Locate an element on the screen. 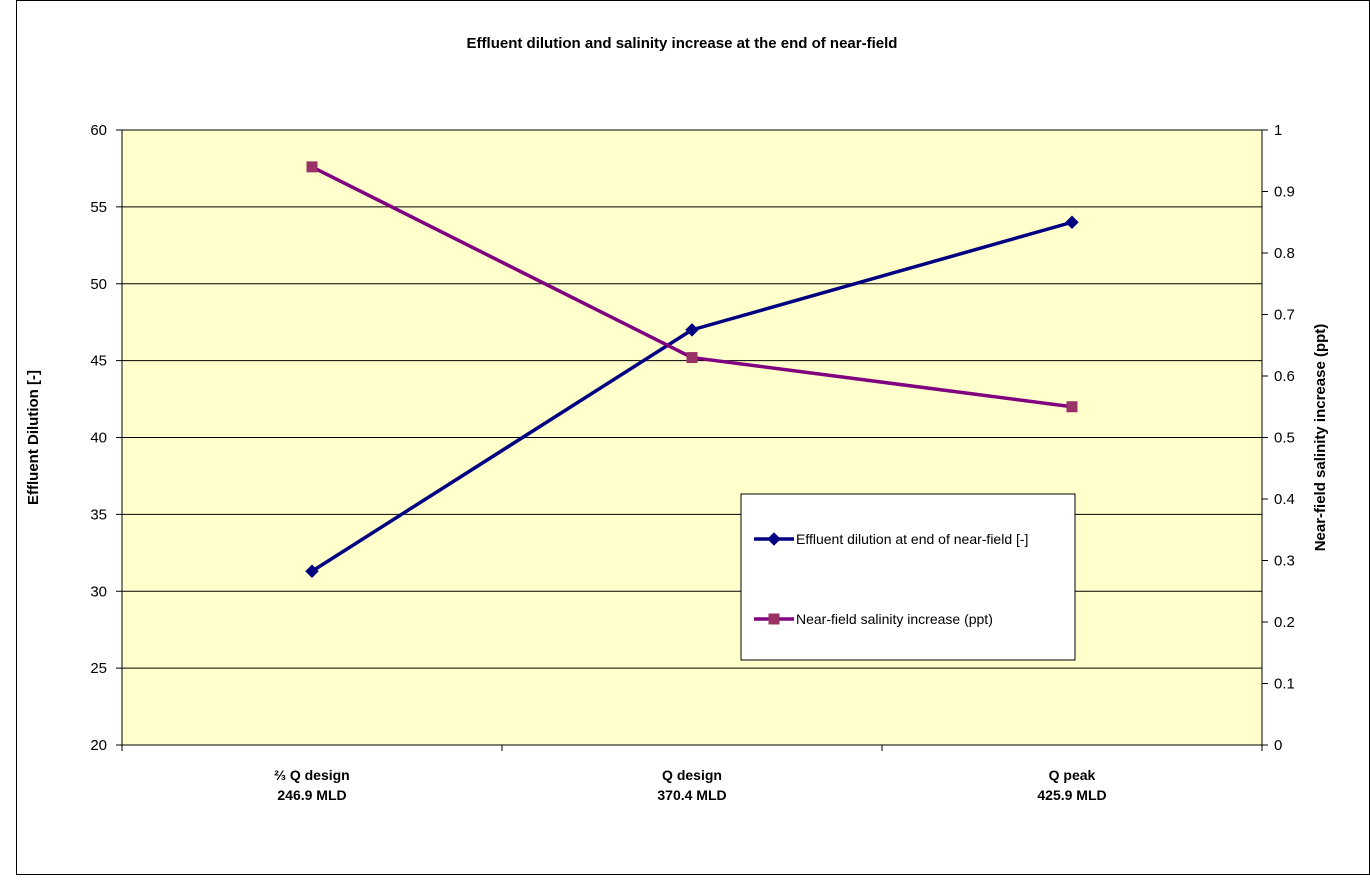  category-sublabel: 370.4 MLD is located at coordinates (691, 795).